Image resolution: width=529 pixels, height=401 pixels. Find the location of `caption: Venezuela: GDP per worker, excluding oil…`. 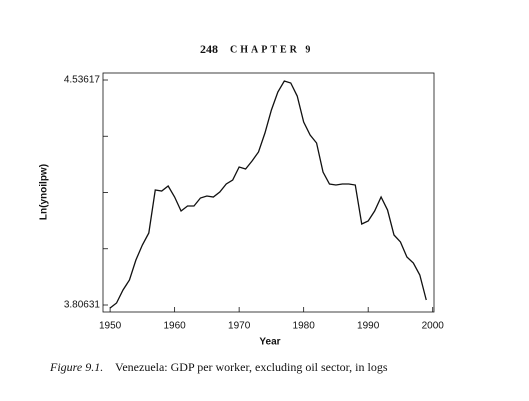

caption: Venezuela: GDP per worker, excluding oil… is located at coordinates (251, 367).